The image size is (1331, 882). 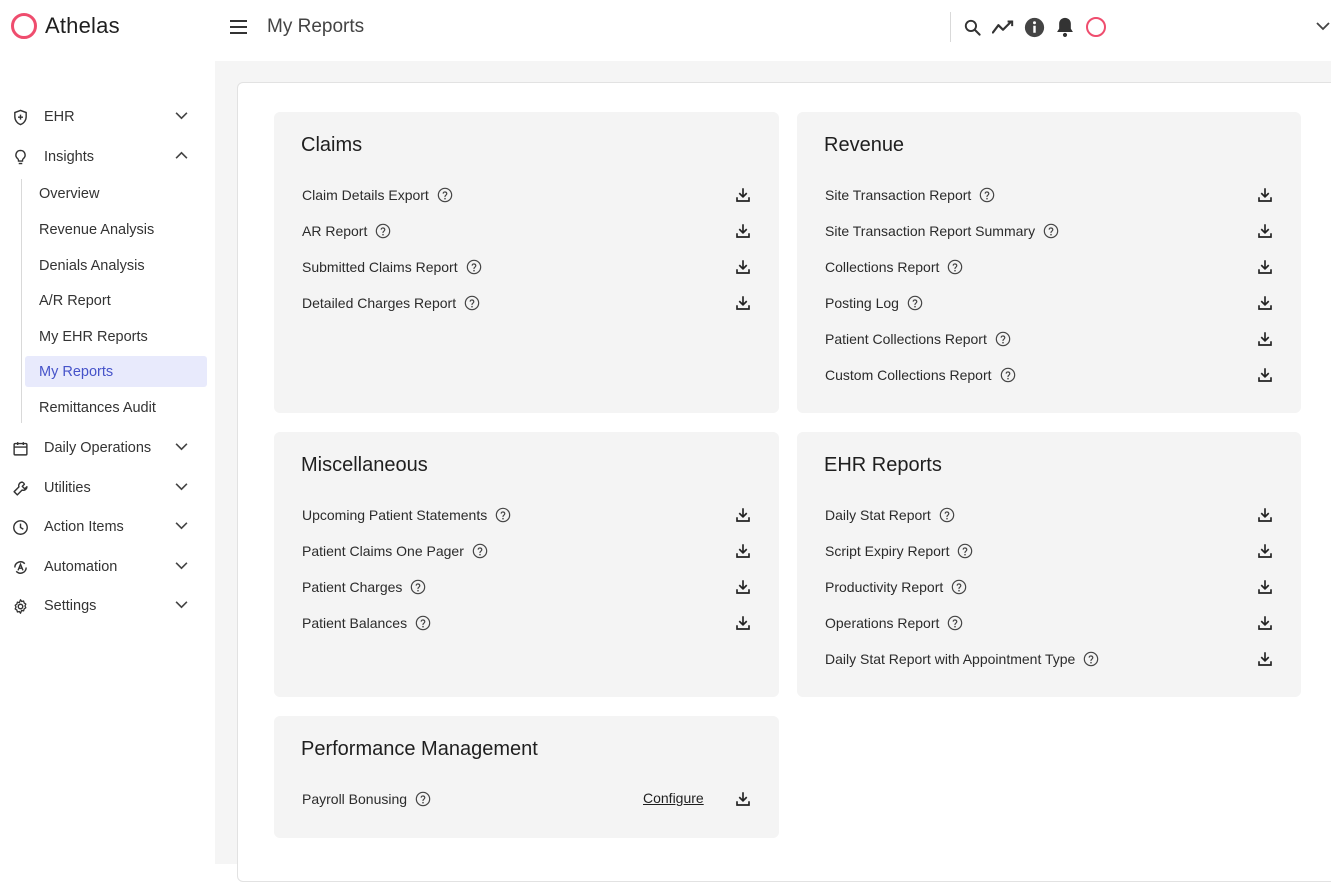 I want to click on card-title: Performance Management, so click(x=419, y=749).